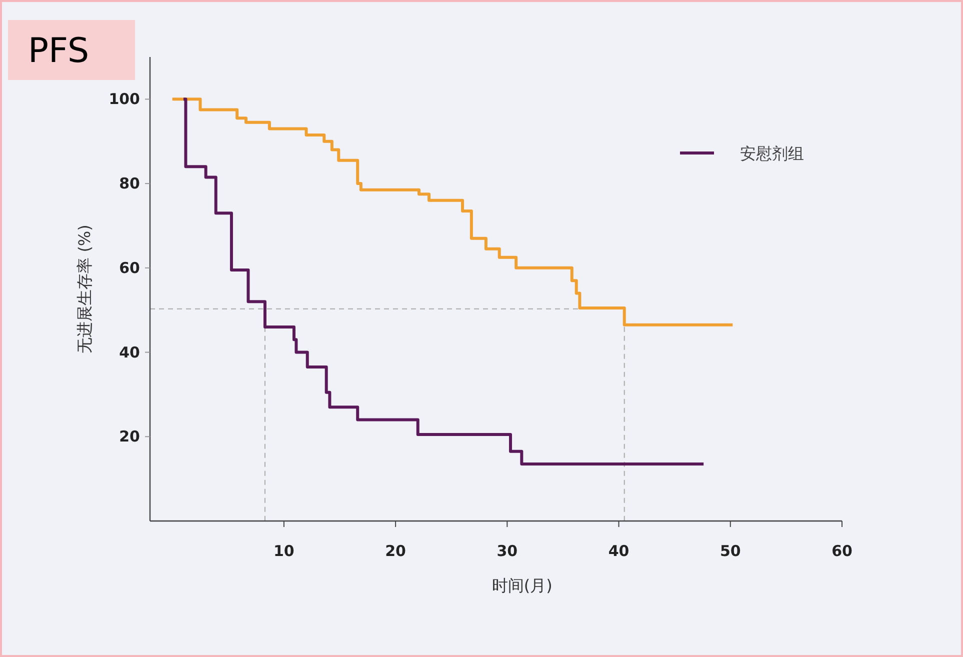 The height and width of the screenshot is (657, 963). Describe the element at coordinates (124, 99) in the screenshot. I see `y-tick-label: 100` at that location.